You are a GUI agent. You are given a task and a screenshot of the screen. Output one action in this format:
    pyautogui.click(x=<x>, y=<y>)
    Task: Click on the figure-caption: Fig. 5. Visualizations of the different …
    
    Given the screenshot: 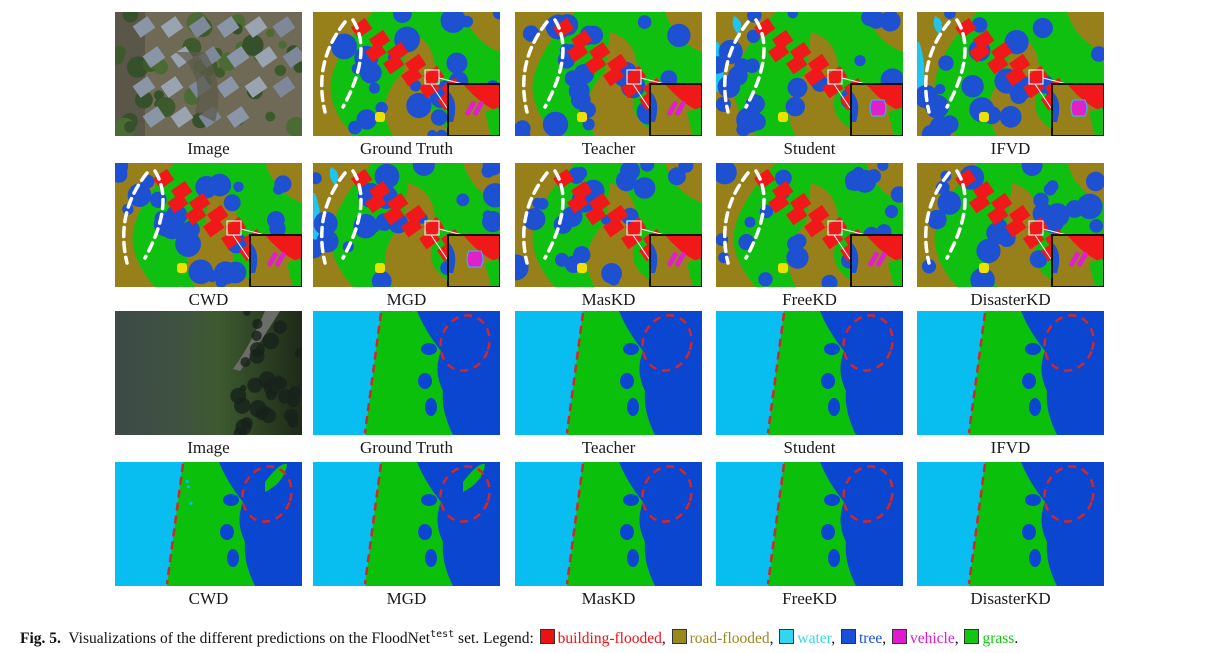 What is the action you would take?
    pyautogui.click(x=519, y=638)
    